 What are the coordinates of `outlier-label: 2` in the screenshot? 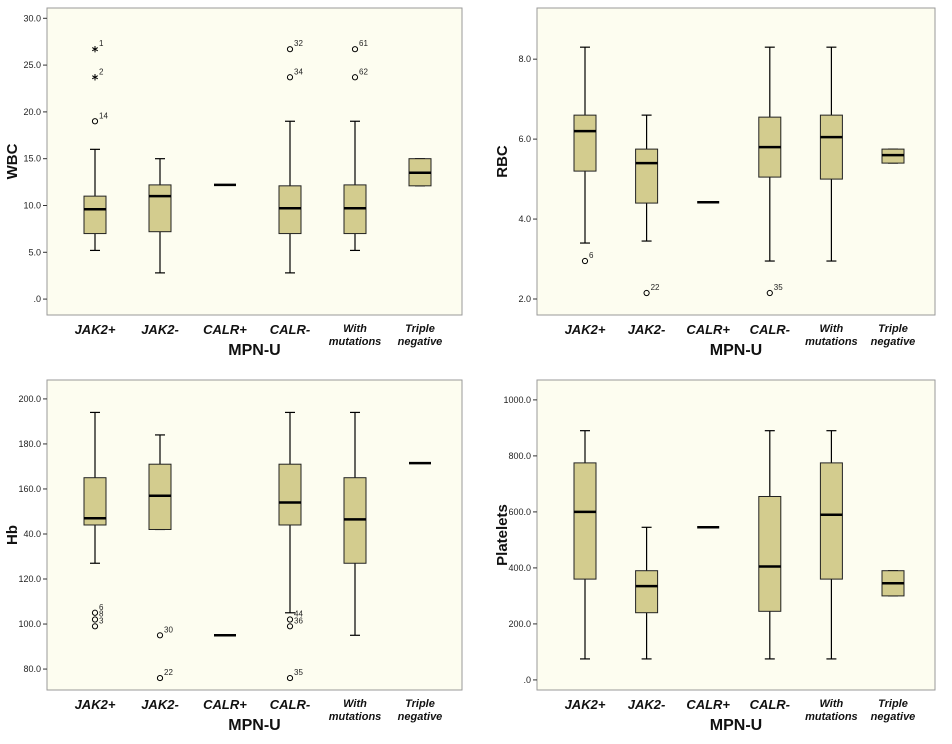 It's located at (101, 71).